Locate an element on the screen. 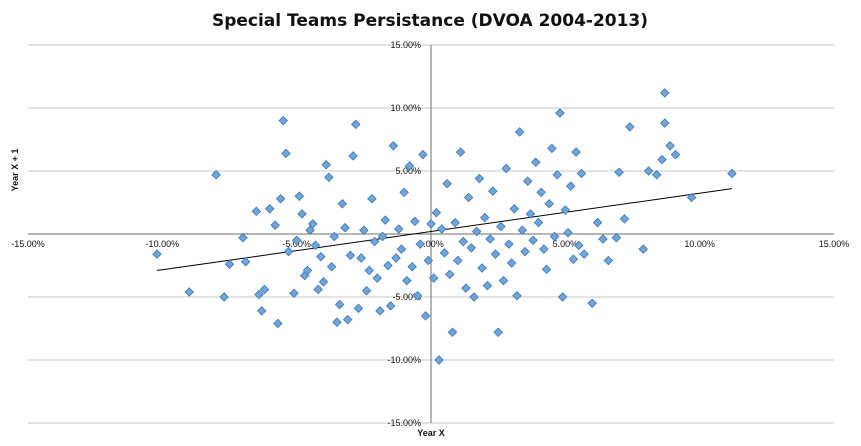 This screenshot has width=861, height=446. y-tick-label: 5.00% is located at coordinates (408, 171).